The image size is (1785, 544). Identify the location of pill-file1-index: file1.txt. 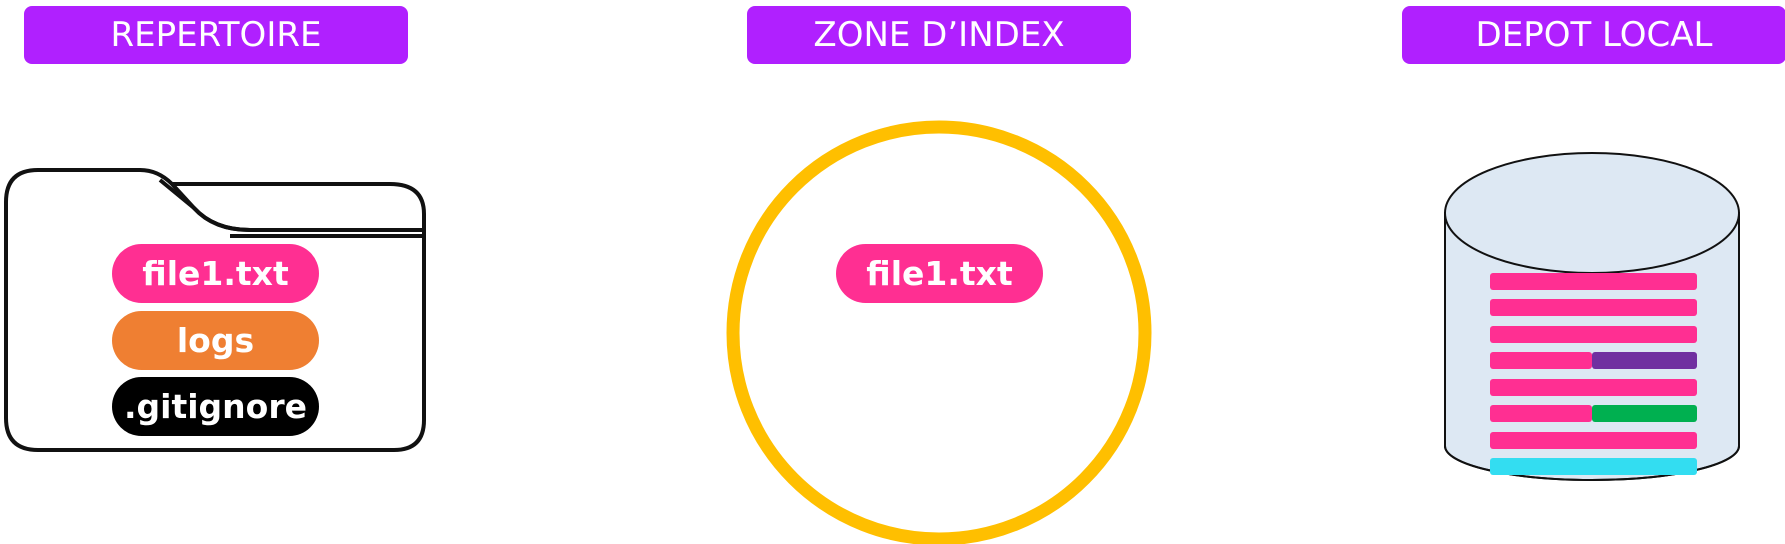
(939, 273).